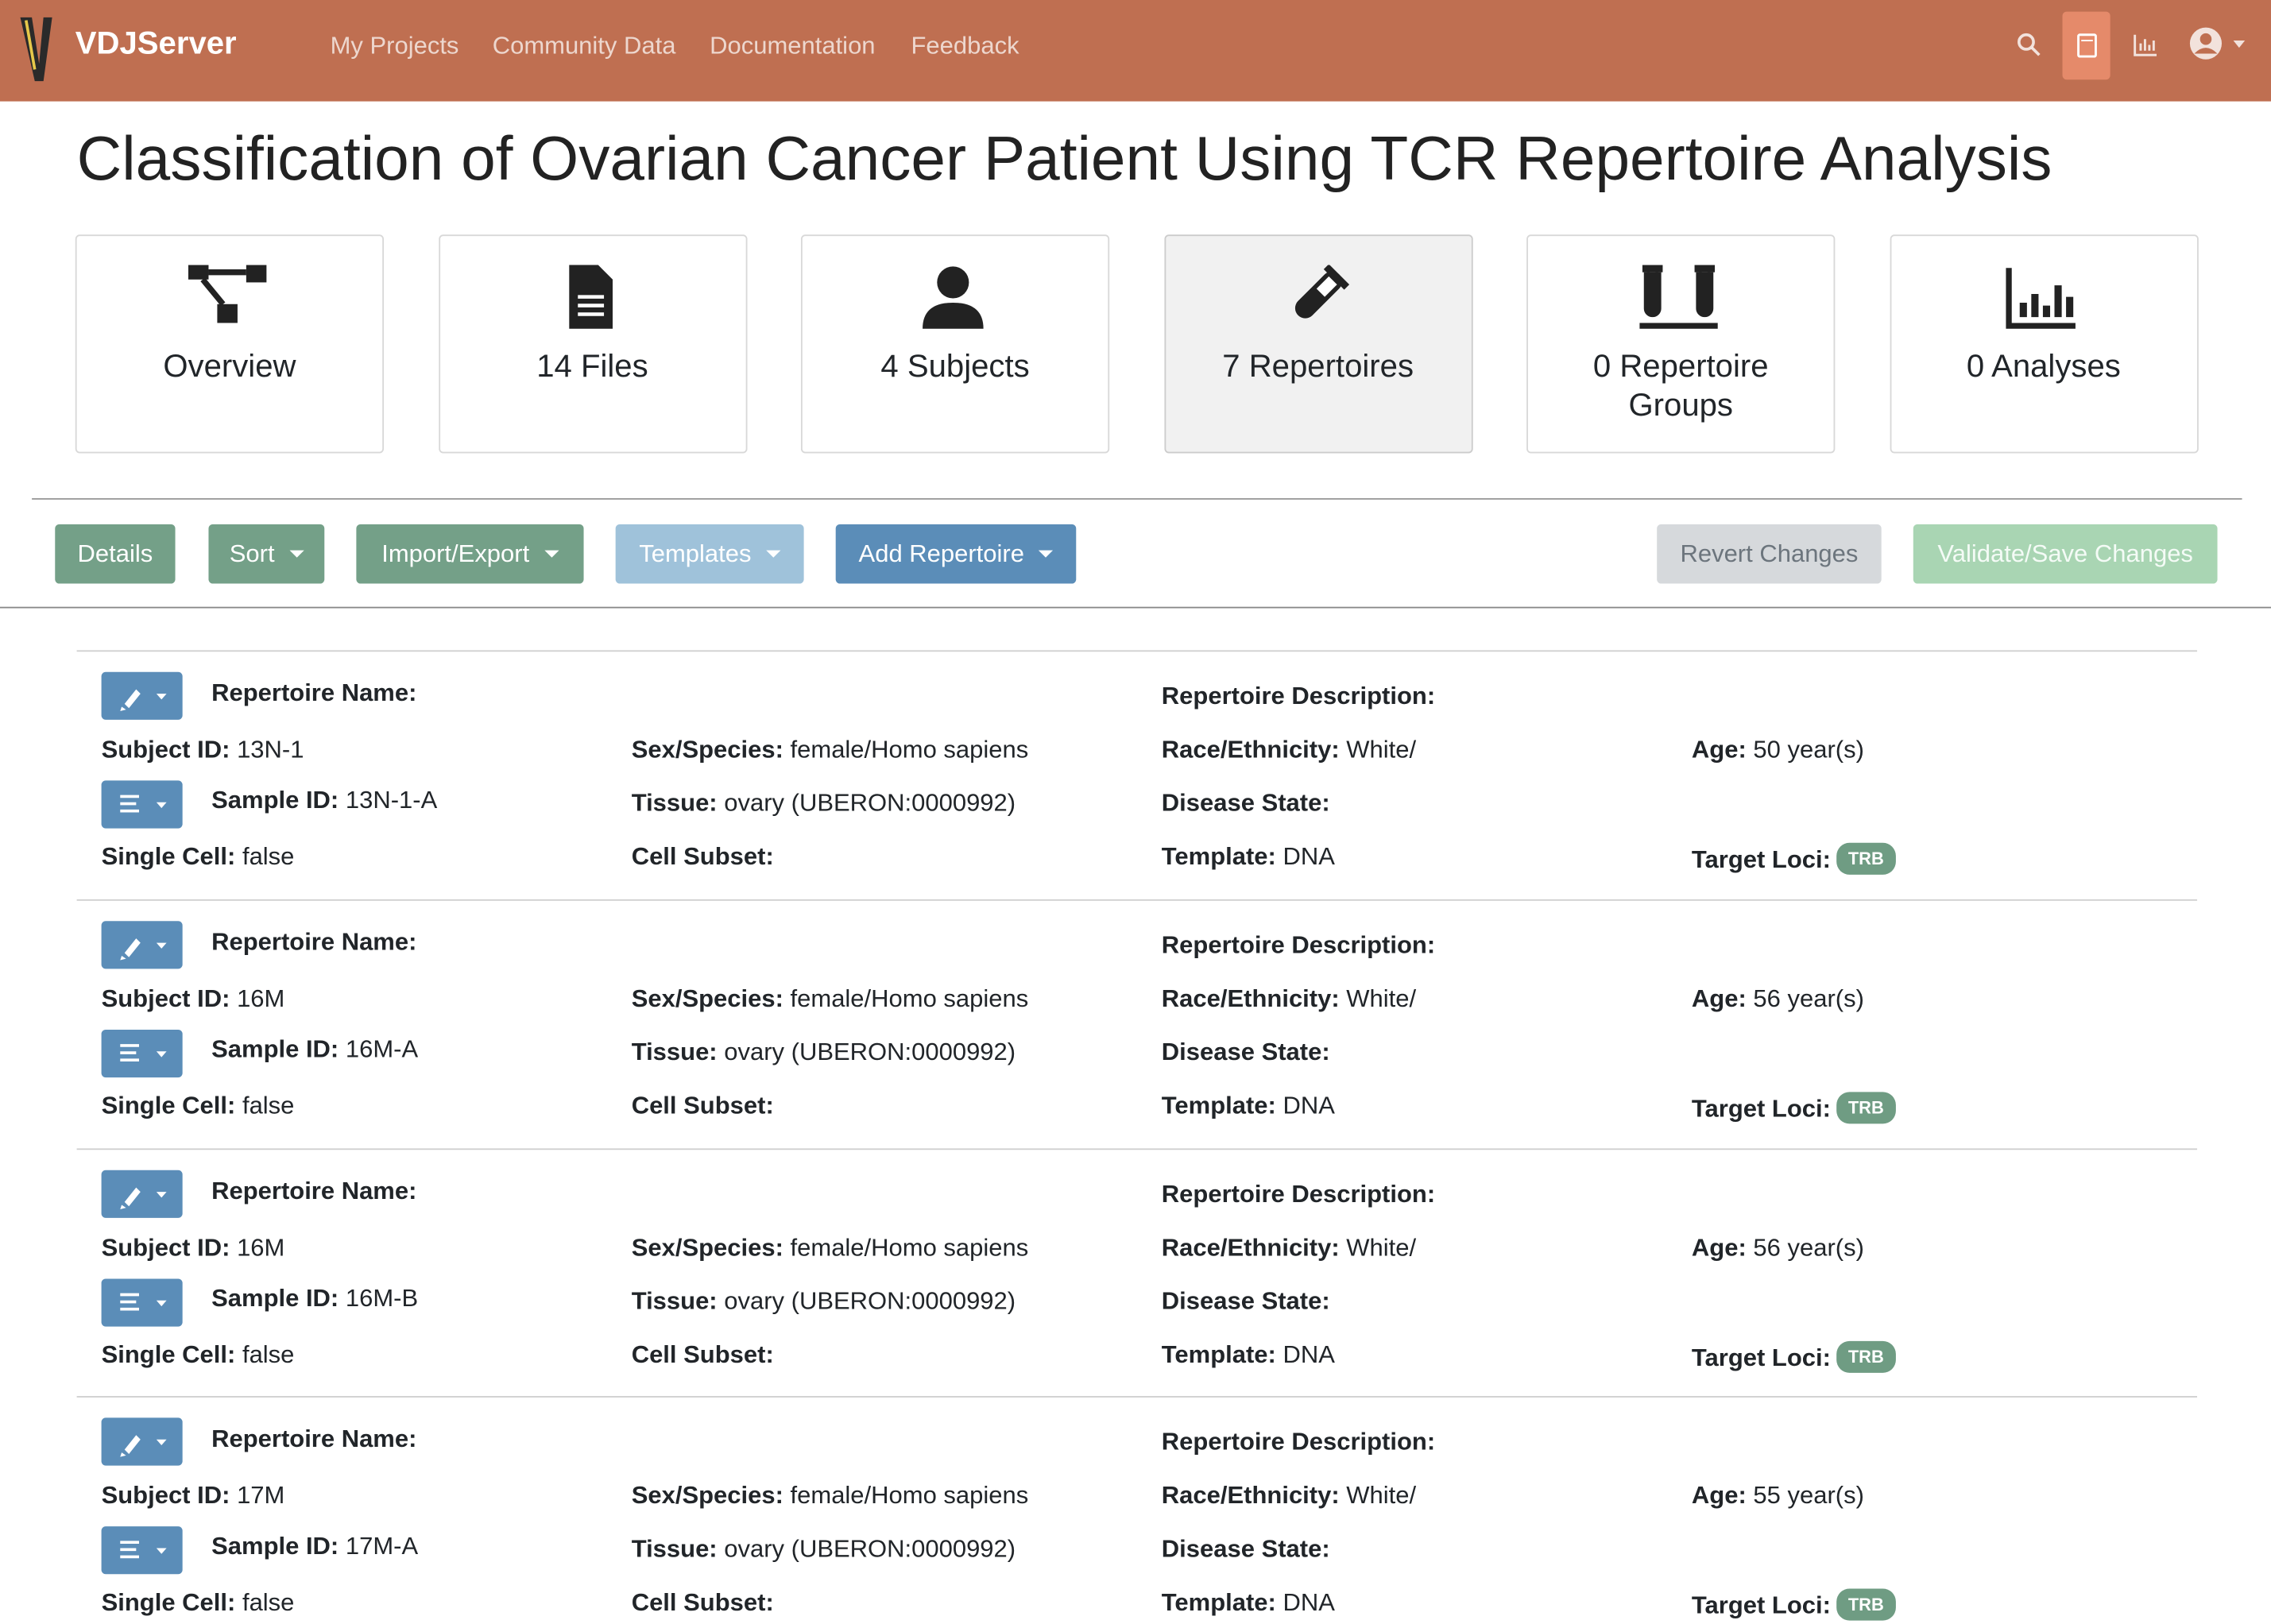 Image resolution: width=2271 pixels, height=1624 pixels. Describe the element at coordinates (1778, 1496) in the screenshot. I see `field: Age: 55 year(s)` at that location.